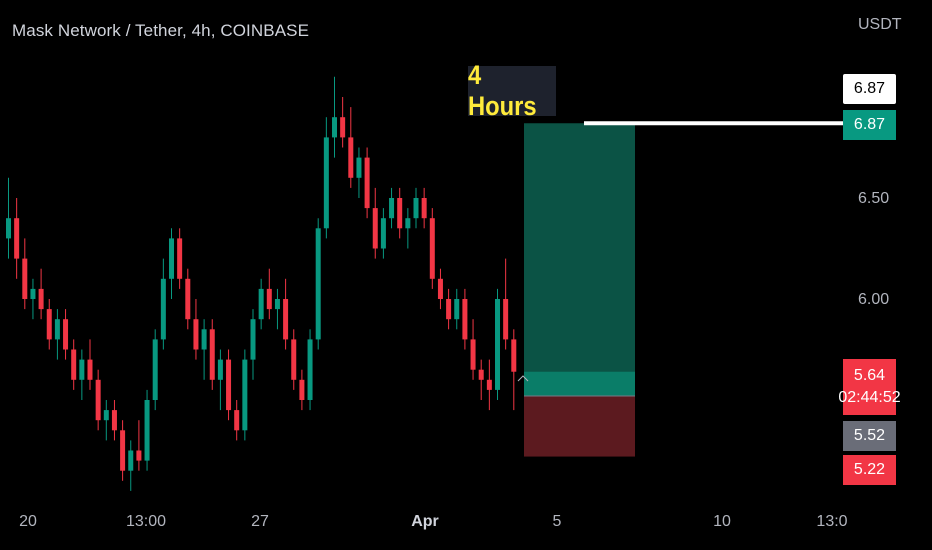 This screenshot has height=550, width=932. What do you see at coordinates (28, 521) in the screenshot?
I see `time-tick-20: 20` at bounding box center [28, 521].